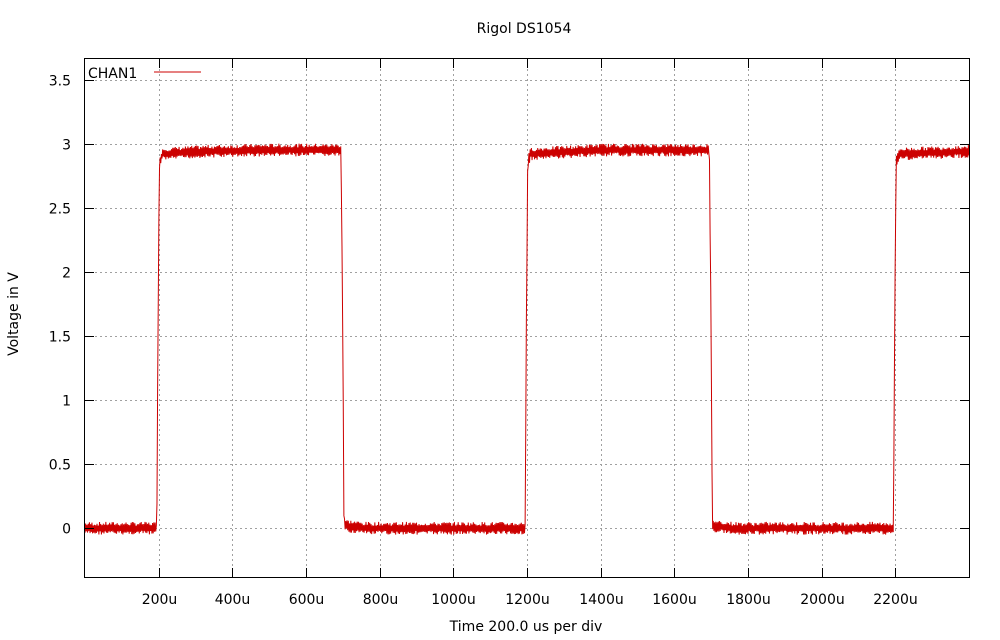  What do you see at coordinates (112, 74) in the screenshot?
I see `legend-label: CHAN1` at bounding box center [112, 74].